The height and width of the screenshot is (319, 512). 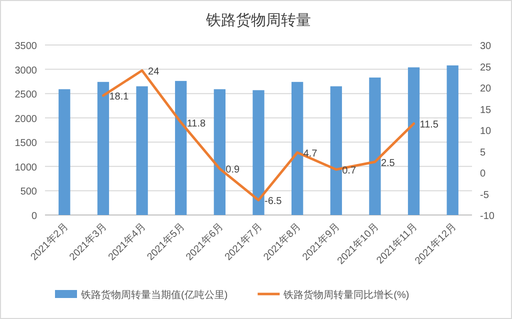 What do you see at coordinates (388, 163) in the screenshot?
I see `data-label: 2.5` at bounding box center [388, 163].